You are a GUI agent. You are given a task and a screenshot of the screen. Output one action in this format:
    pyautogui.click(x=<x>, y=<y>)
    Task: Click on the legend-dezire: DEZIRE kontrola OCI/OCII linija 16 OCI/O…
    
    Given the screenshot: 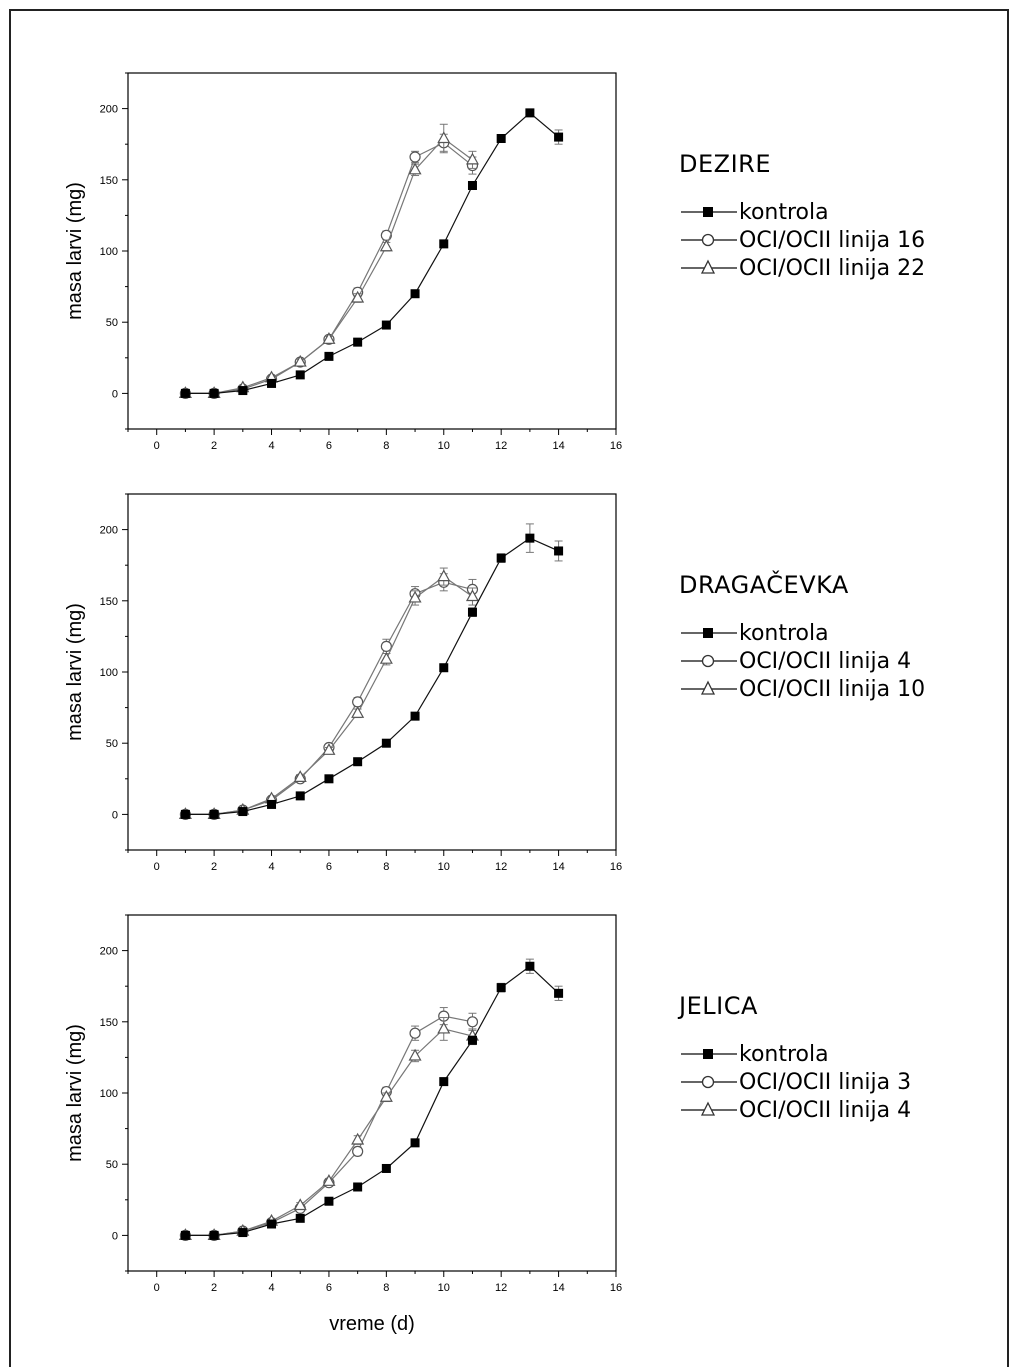 What is the action you would take?
    pyautogui.click(x=802, y=216)
    